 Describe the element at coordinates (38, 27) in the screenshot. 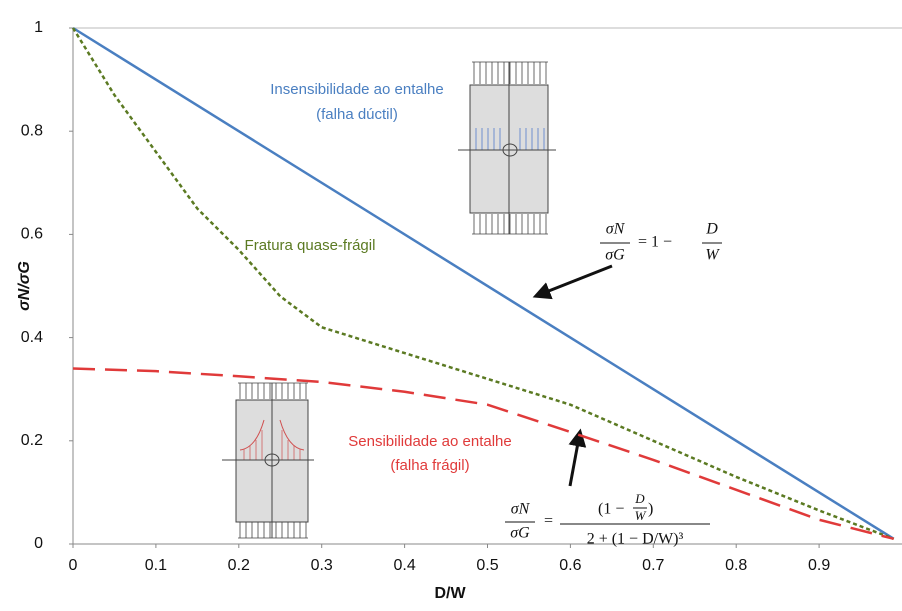

I see `y-tick-label: 1` at that location.